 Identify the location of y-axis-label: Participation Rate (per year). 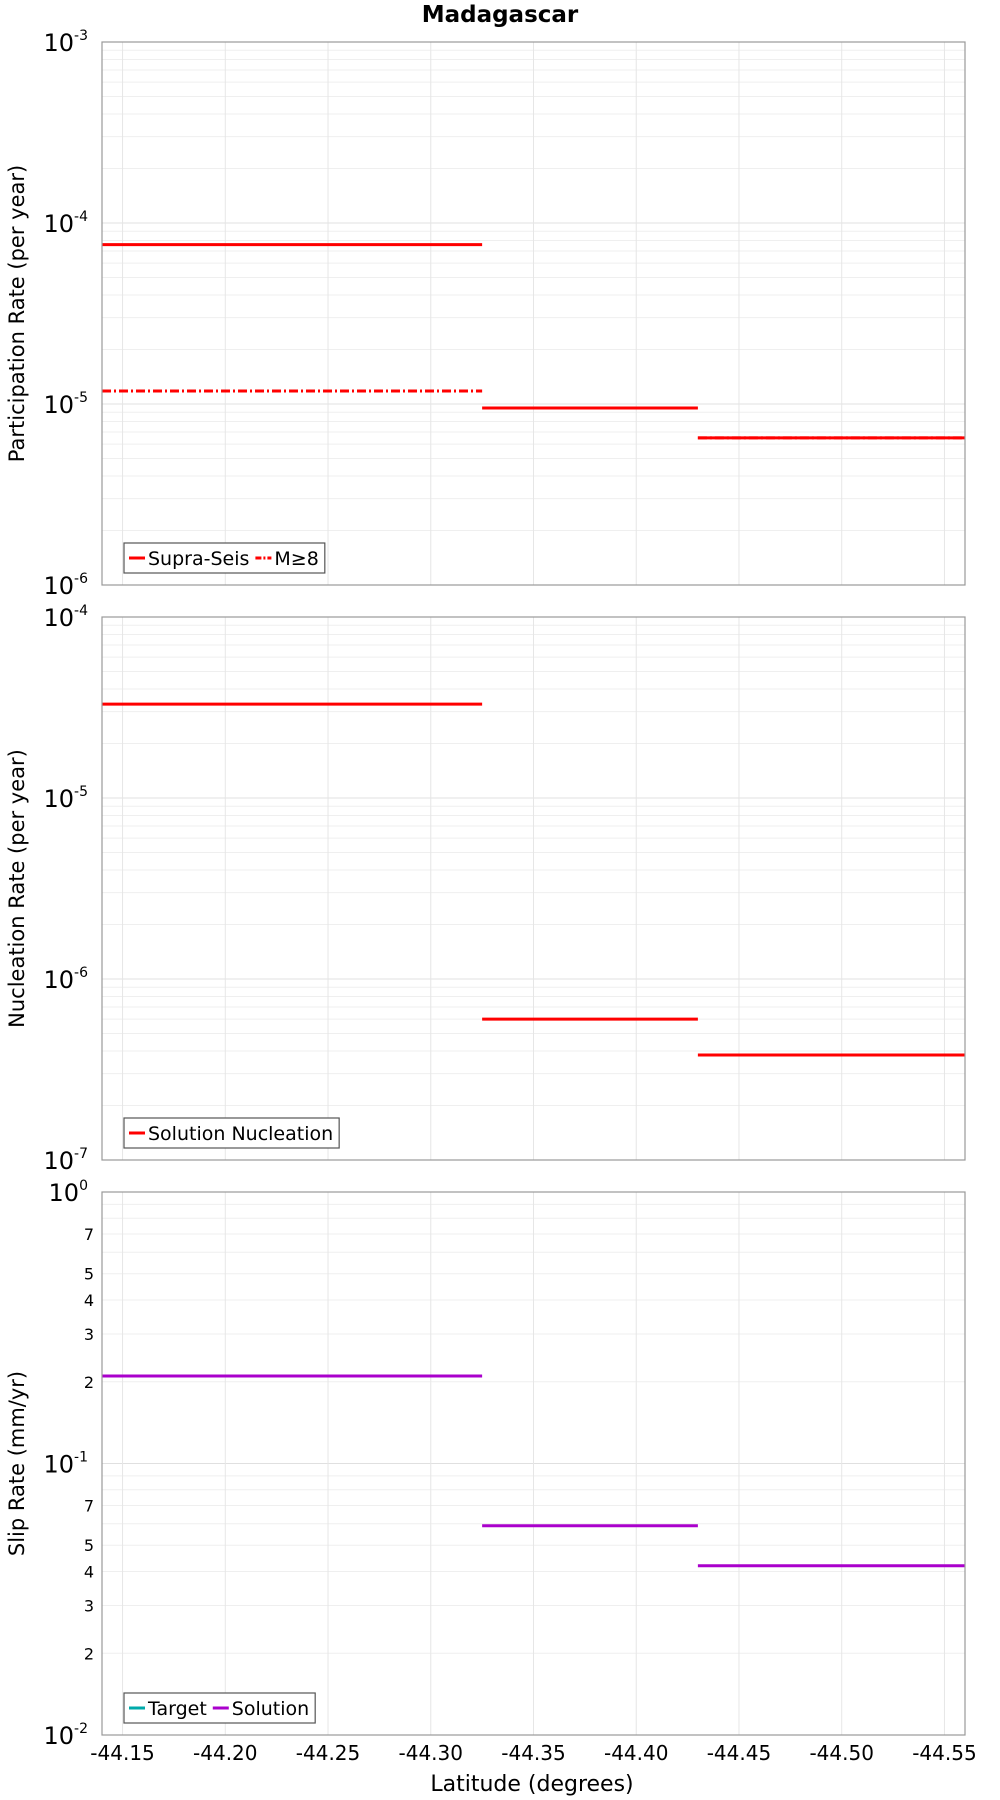
(17, 313).